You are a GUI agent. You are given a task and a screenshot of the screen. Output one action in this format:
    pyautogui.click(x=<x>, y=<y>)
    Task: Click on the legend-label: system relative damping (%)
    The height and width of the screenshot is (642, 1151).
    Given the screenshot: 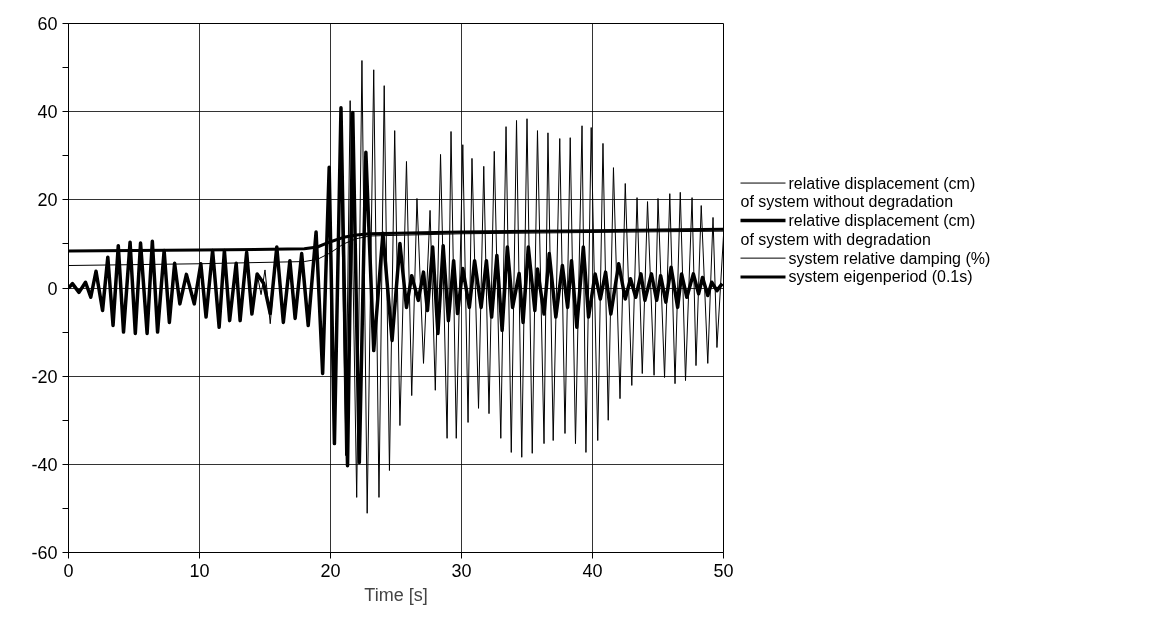 What is the action you would take?
    pyautogui.click(x=889, y=258)
    